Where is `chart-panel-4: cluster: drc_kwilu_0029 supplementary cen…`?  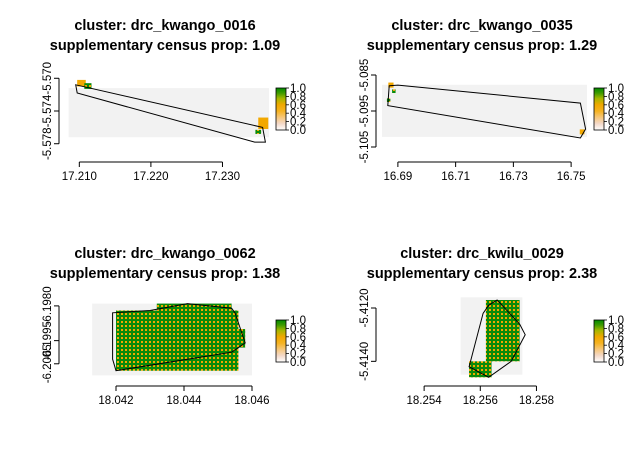 chart-panel-4: cluster: drc_kwilu_0029 supplementary cen… is located at coordinates (492, 326).